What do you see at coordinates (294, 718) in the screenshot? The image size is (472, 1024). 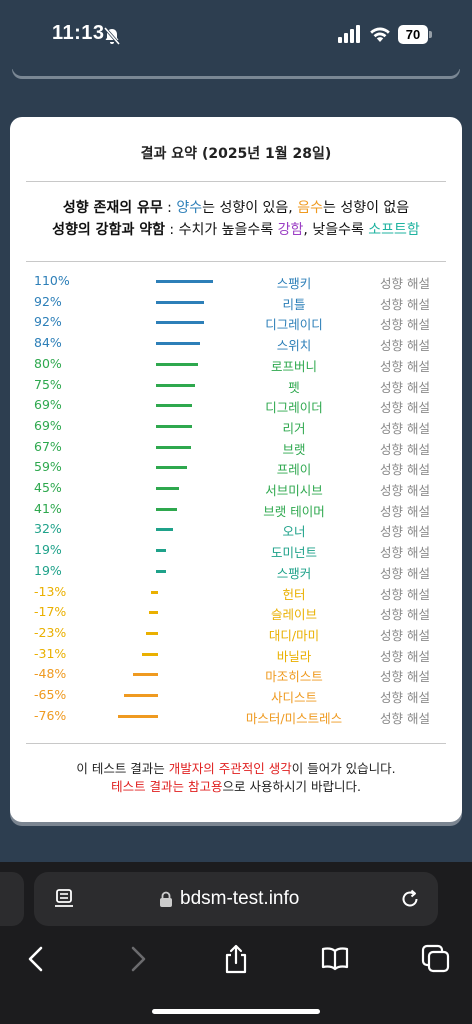 I see `result-label-link: 마스터/미스트레스` at bounding box center [294, 718].